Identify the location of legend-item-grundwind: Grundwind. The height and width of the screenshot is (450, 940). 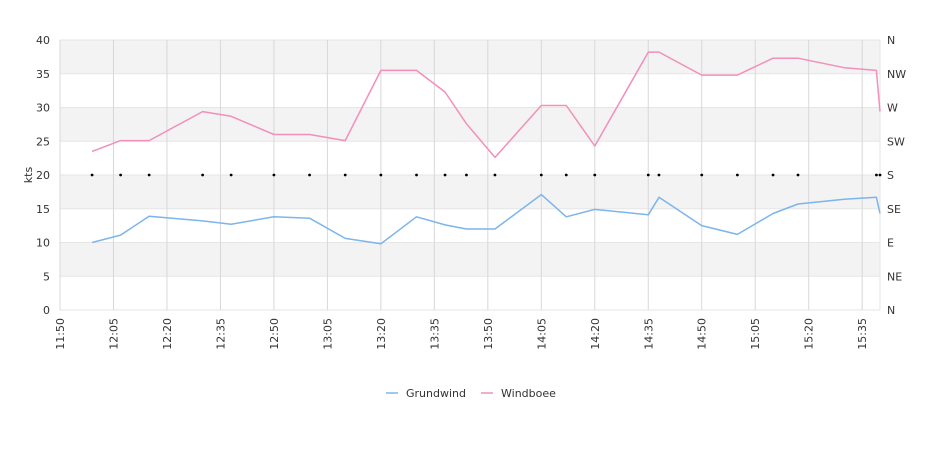
(426, 393).